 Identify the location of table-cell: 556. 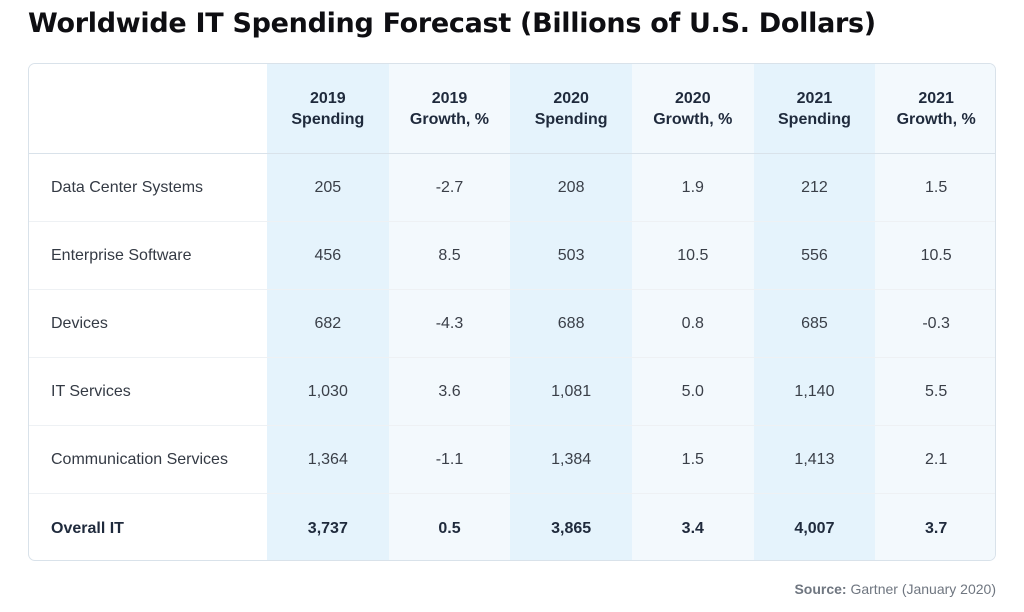
(814, 255).